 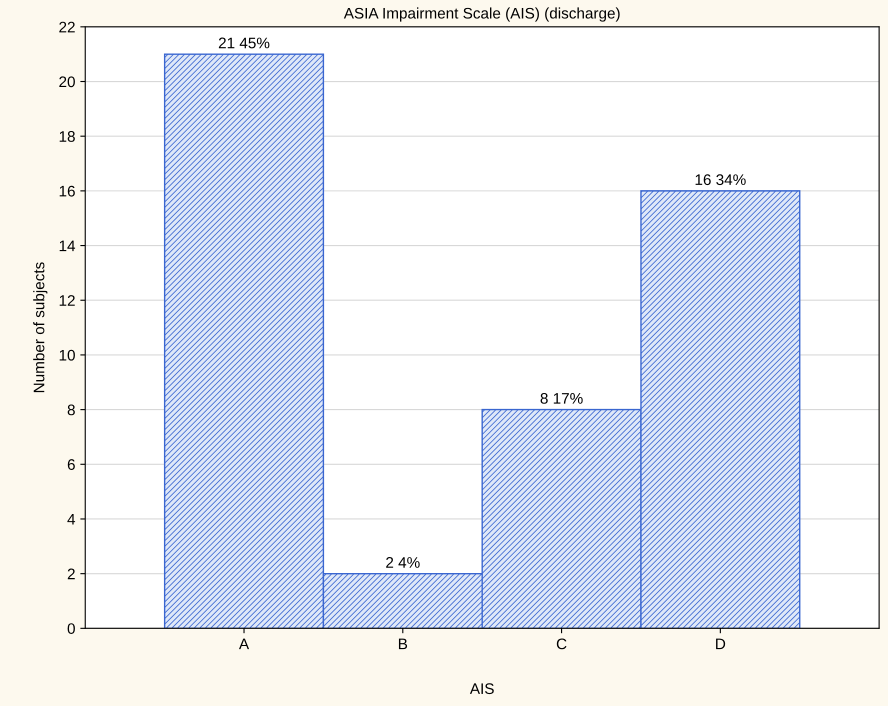 I want to click on y-tick-label: 14, so click(x=68, y=246).